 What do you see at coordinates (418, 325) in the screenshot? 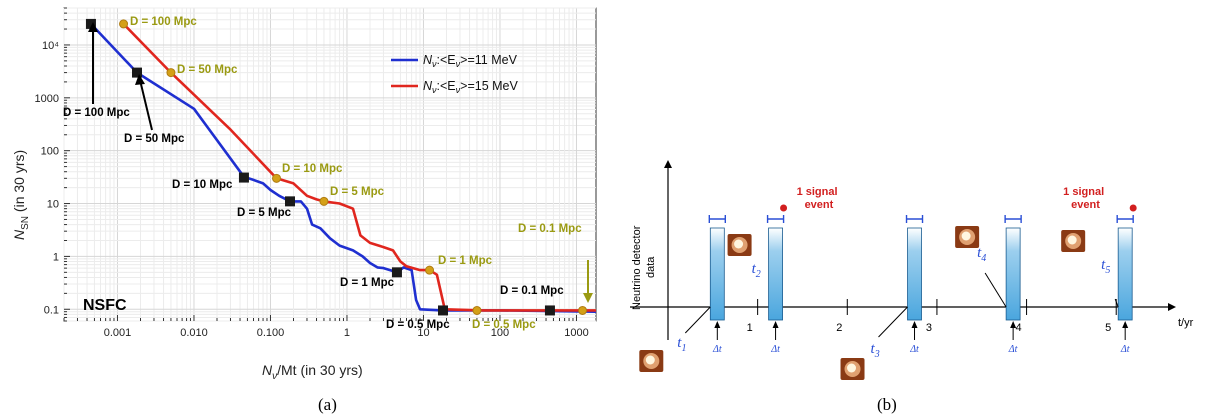
I see `label-blue-0.5mpc: D = 0.5 Mpc` at bounding box center [418, 325].